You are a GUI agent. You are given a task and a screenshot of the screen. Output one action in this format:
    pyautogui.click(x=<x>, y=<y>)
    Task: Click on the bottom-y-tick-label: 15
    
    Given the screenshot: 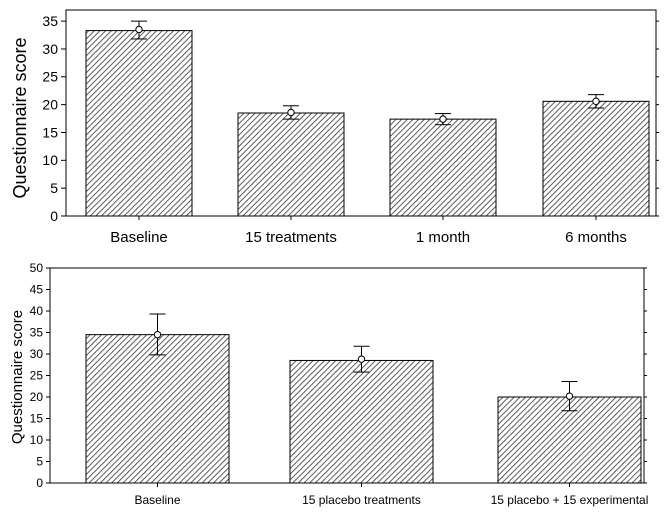 What is the action you would take?
    pyautogui.click(x=37, y=419)
    